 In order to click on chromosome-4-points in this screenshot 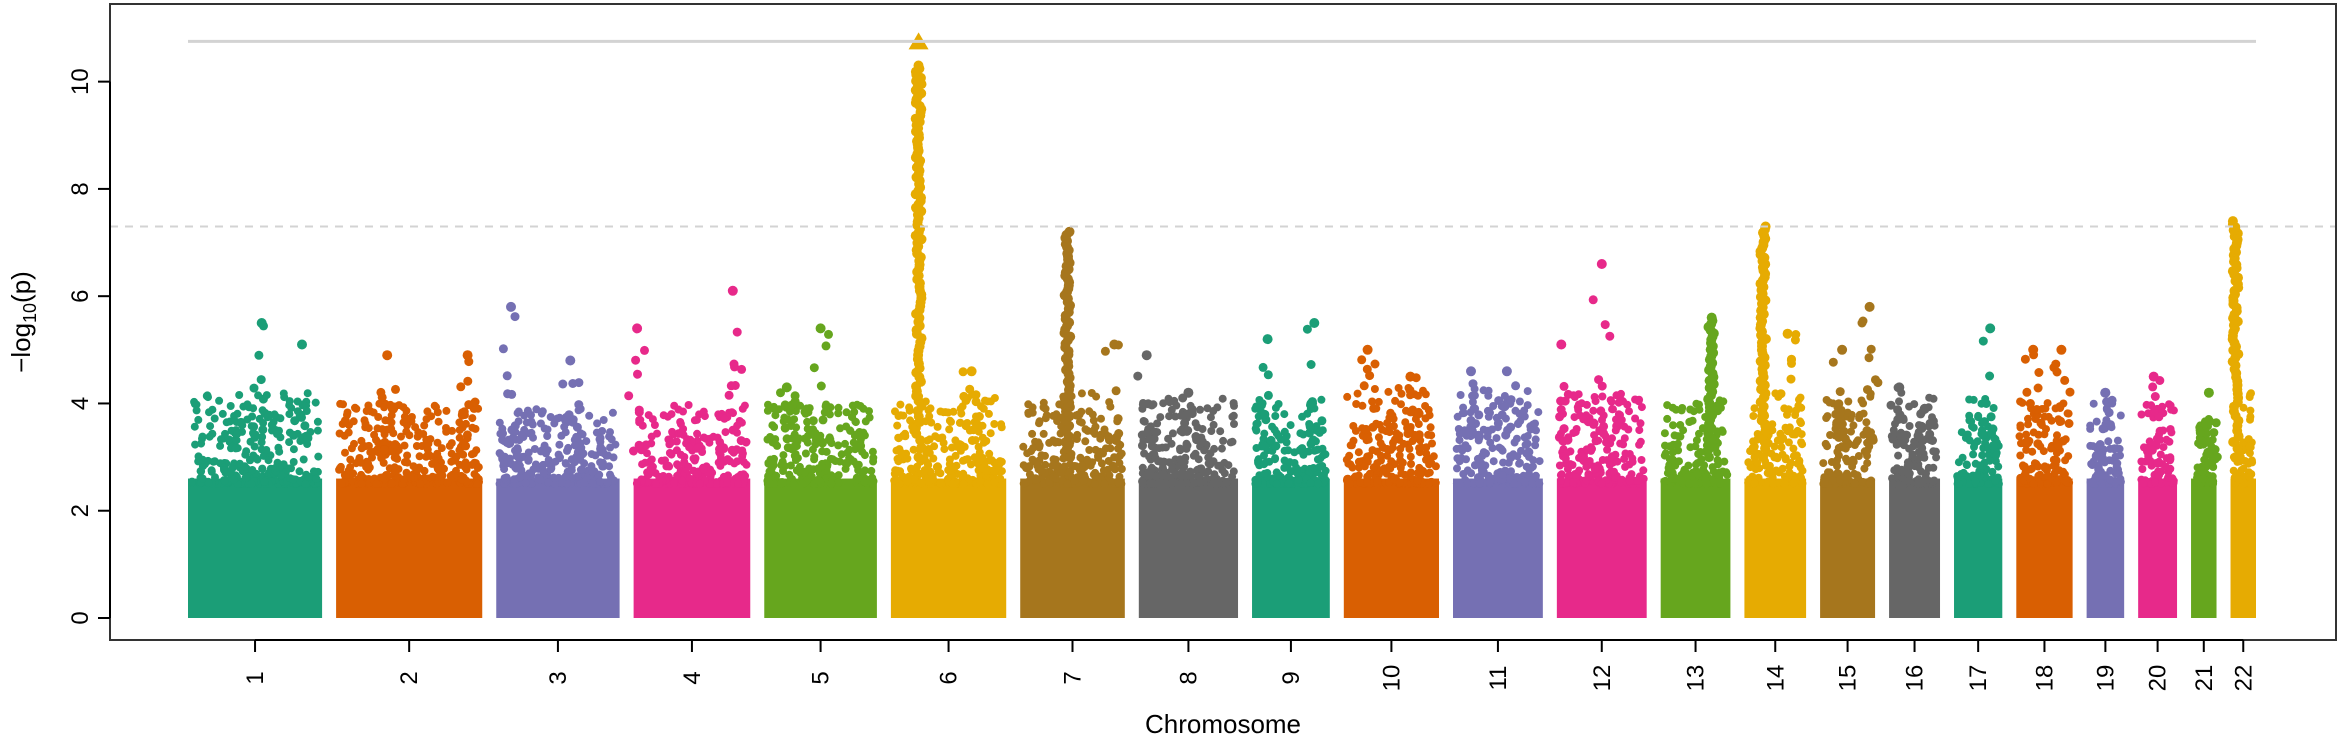, I will do `click(687, 451)`.